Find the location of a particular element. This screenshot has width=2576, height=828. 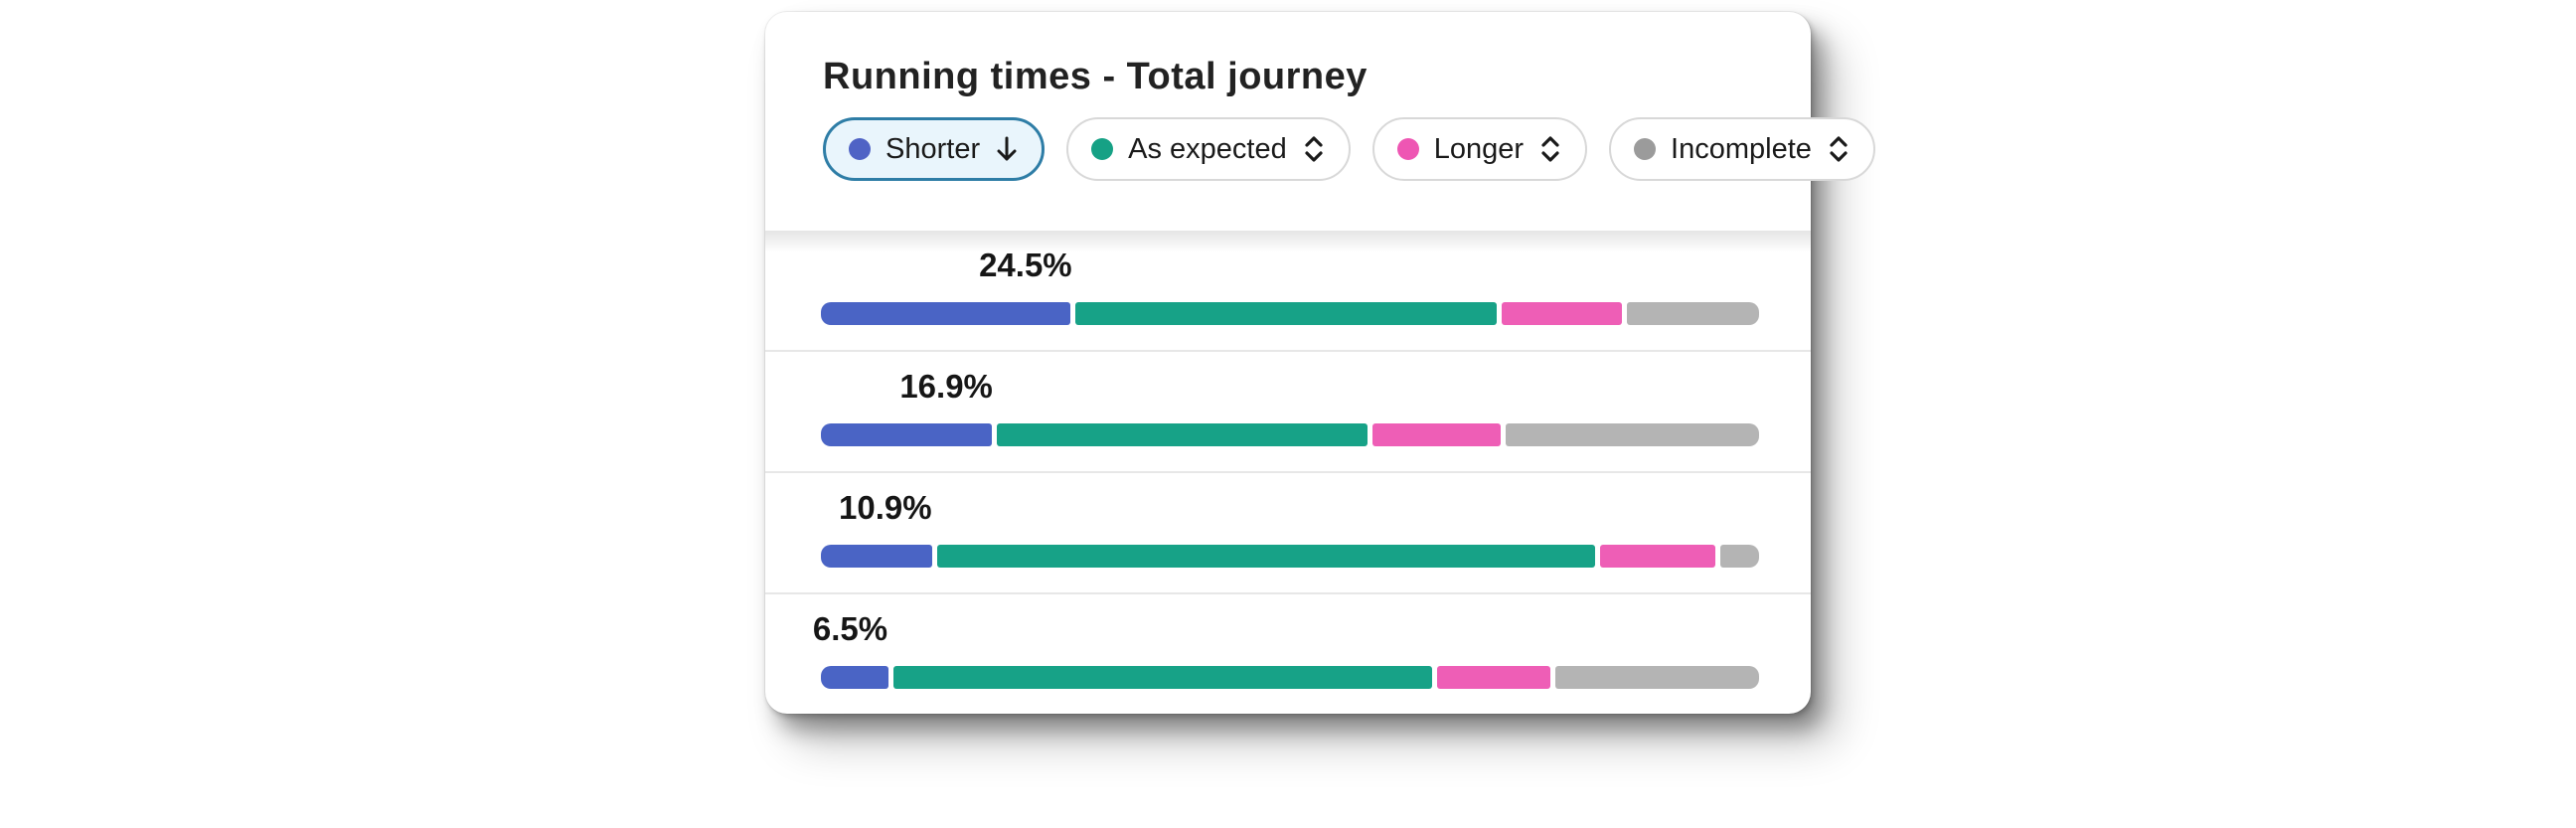

journey-row: 16.9% is located at coordinates (1288, 410).